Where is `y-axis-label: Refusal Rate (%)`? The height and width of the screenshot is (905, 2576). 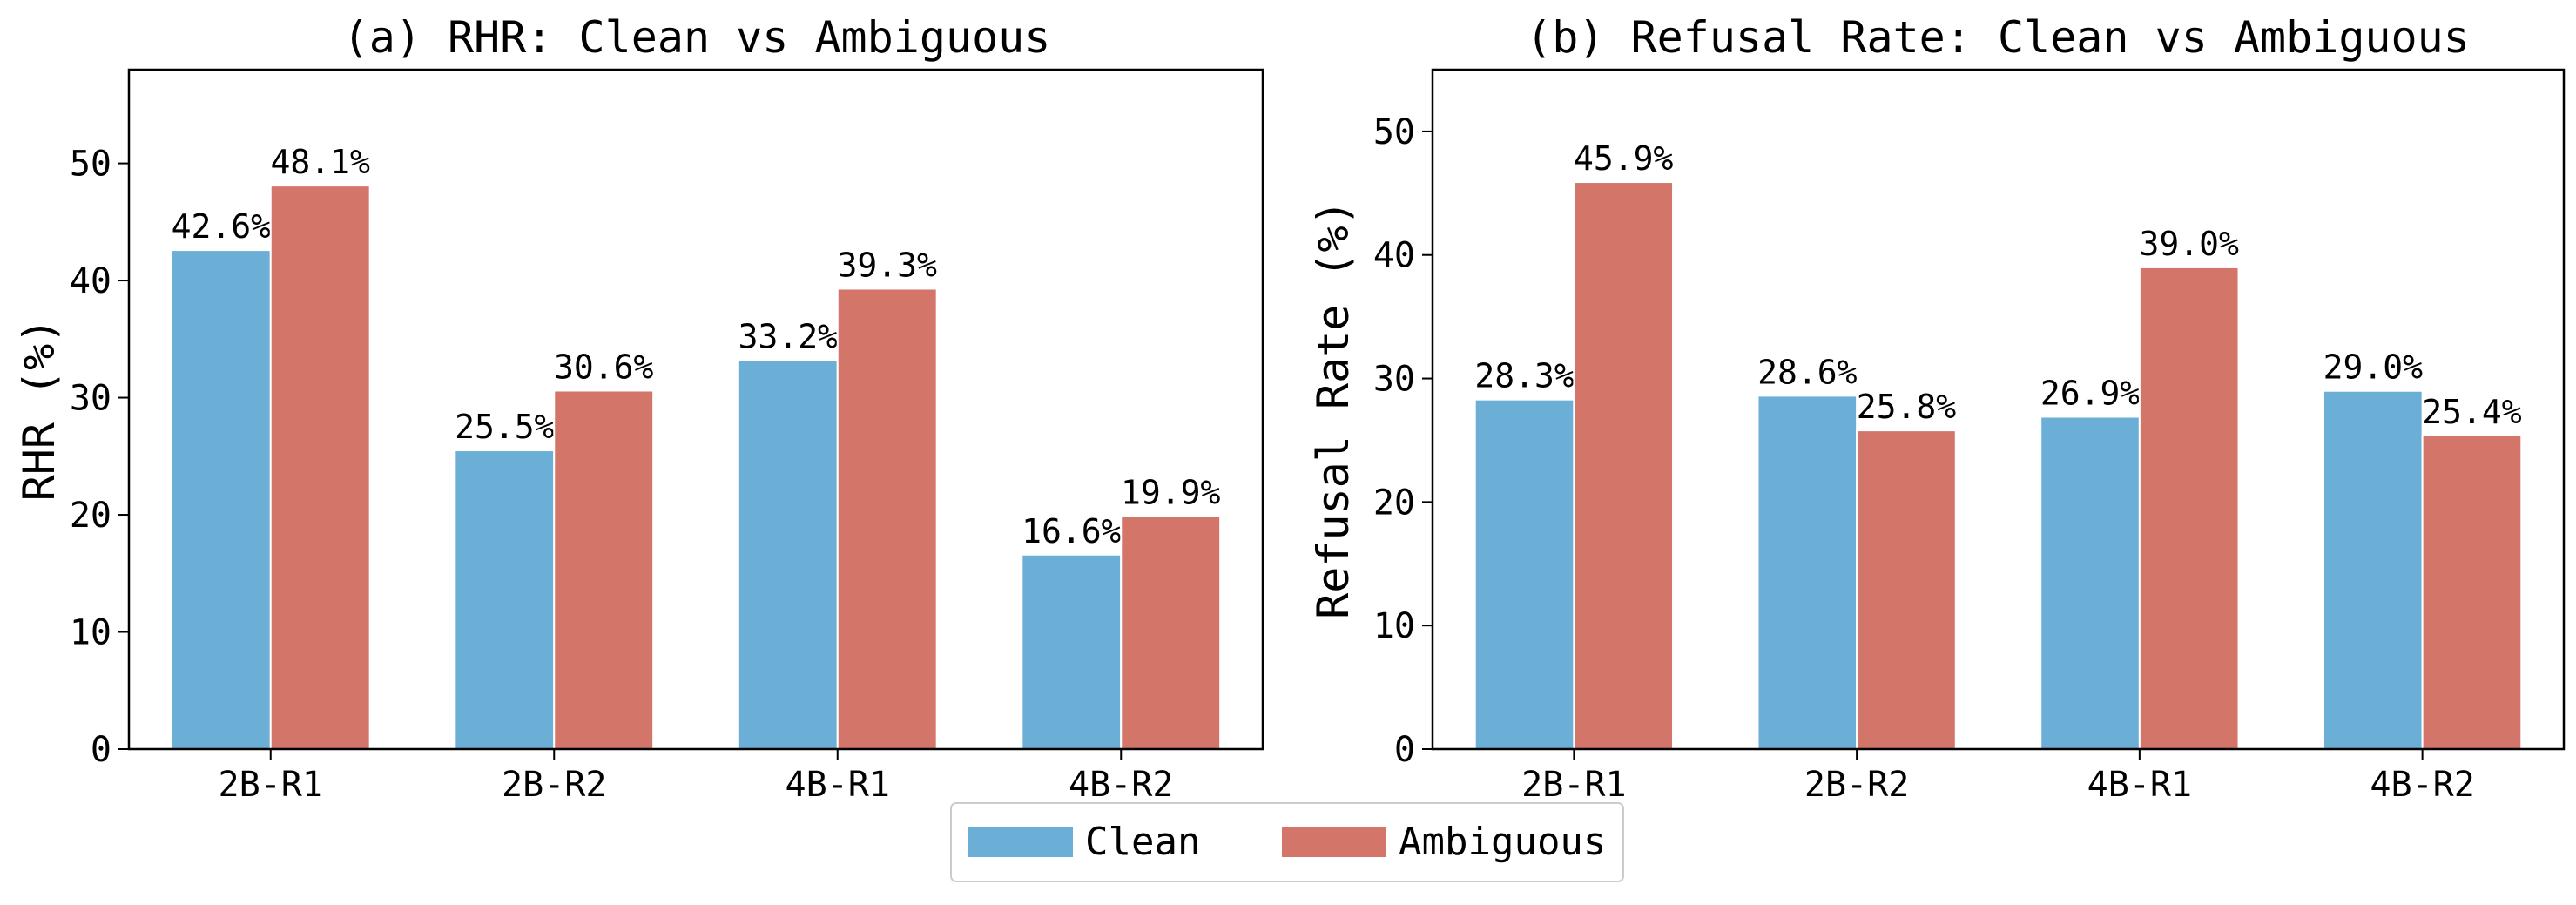
y-axis-label: Refusal Rate (%) is located at coordinates (1333, 409).